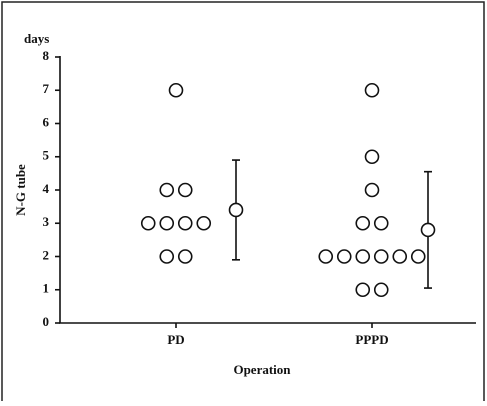  I want to click on x-tick-label: PPPD, so click(371, 339).